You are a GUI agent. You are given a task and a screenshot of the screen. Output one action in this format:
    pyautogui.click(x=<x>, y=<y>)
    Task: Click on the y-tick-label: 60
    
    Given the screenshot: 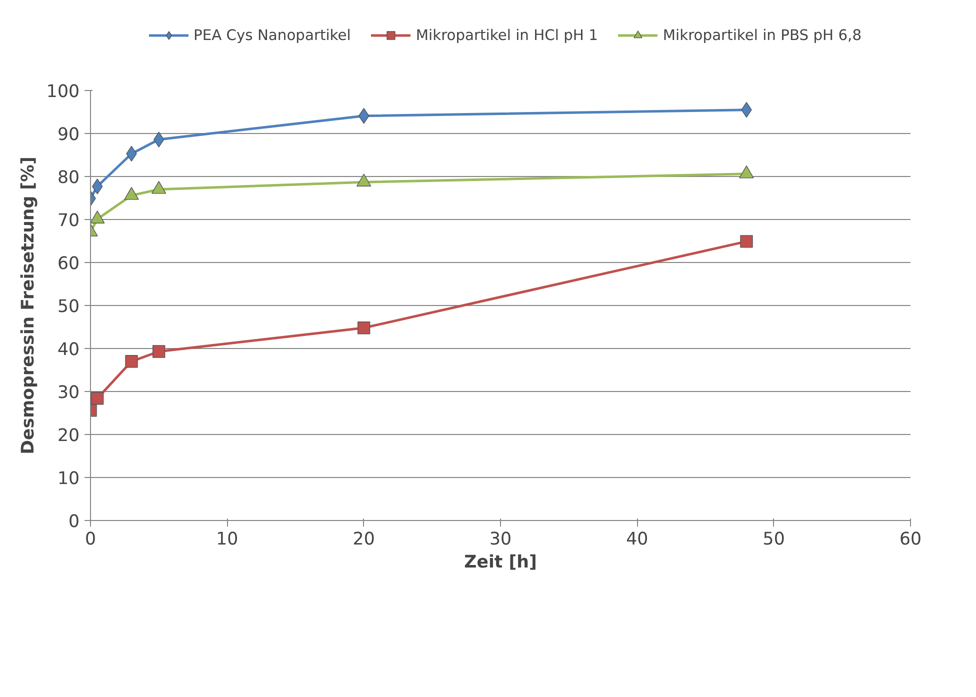 What is the action you would take?
    pyautogui.click(x=68, y=264)
    